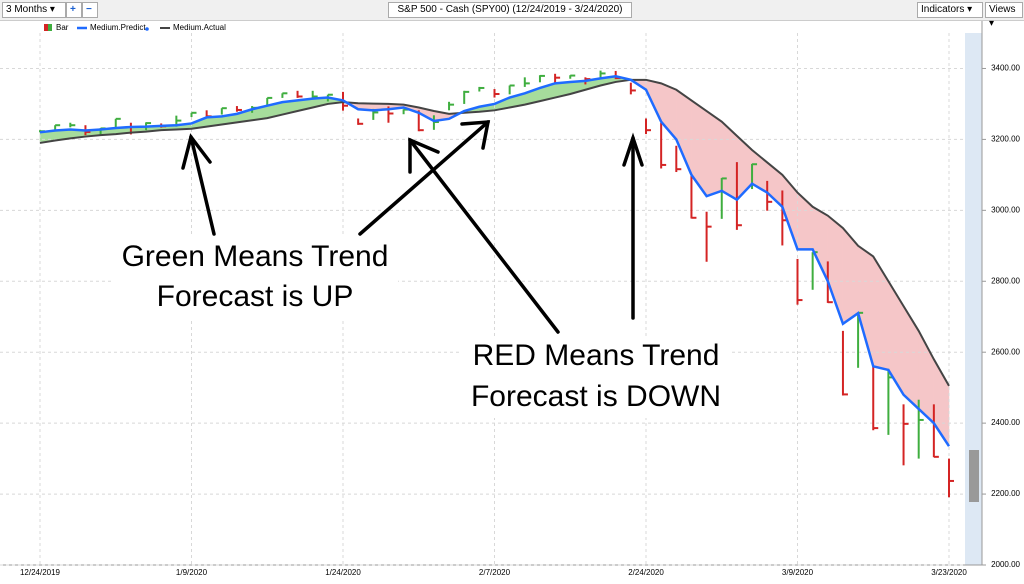  I want to click on scroll-region, so click(973, 299).